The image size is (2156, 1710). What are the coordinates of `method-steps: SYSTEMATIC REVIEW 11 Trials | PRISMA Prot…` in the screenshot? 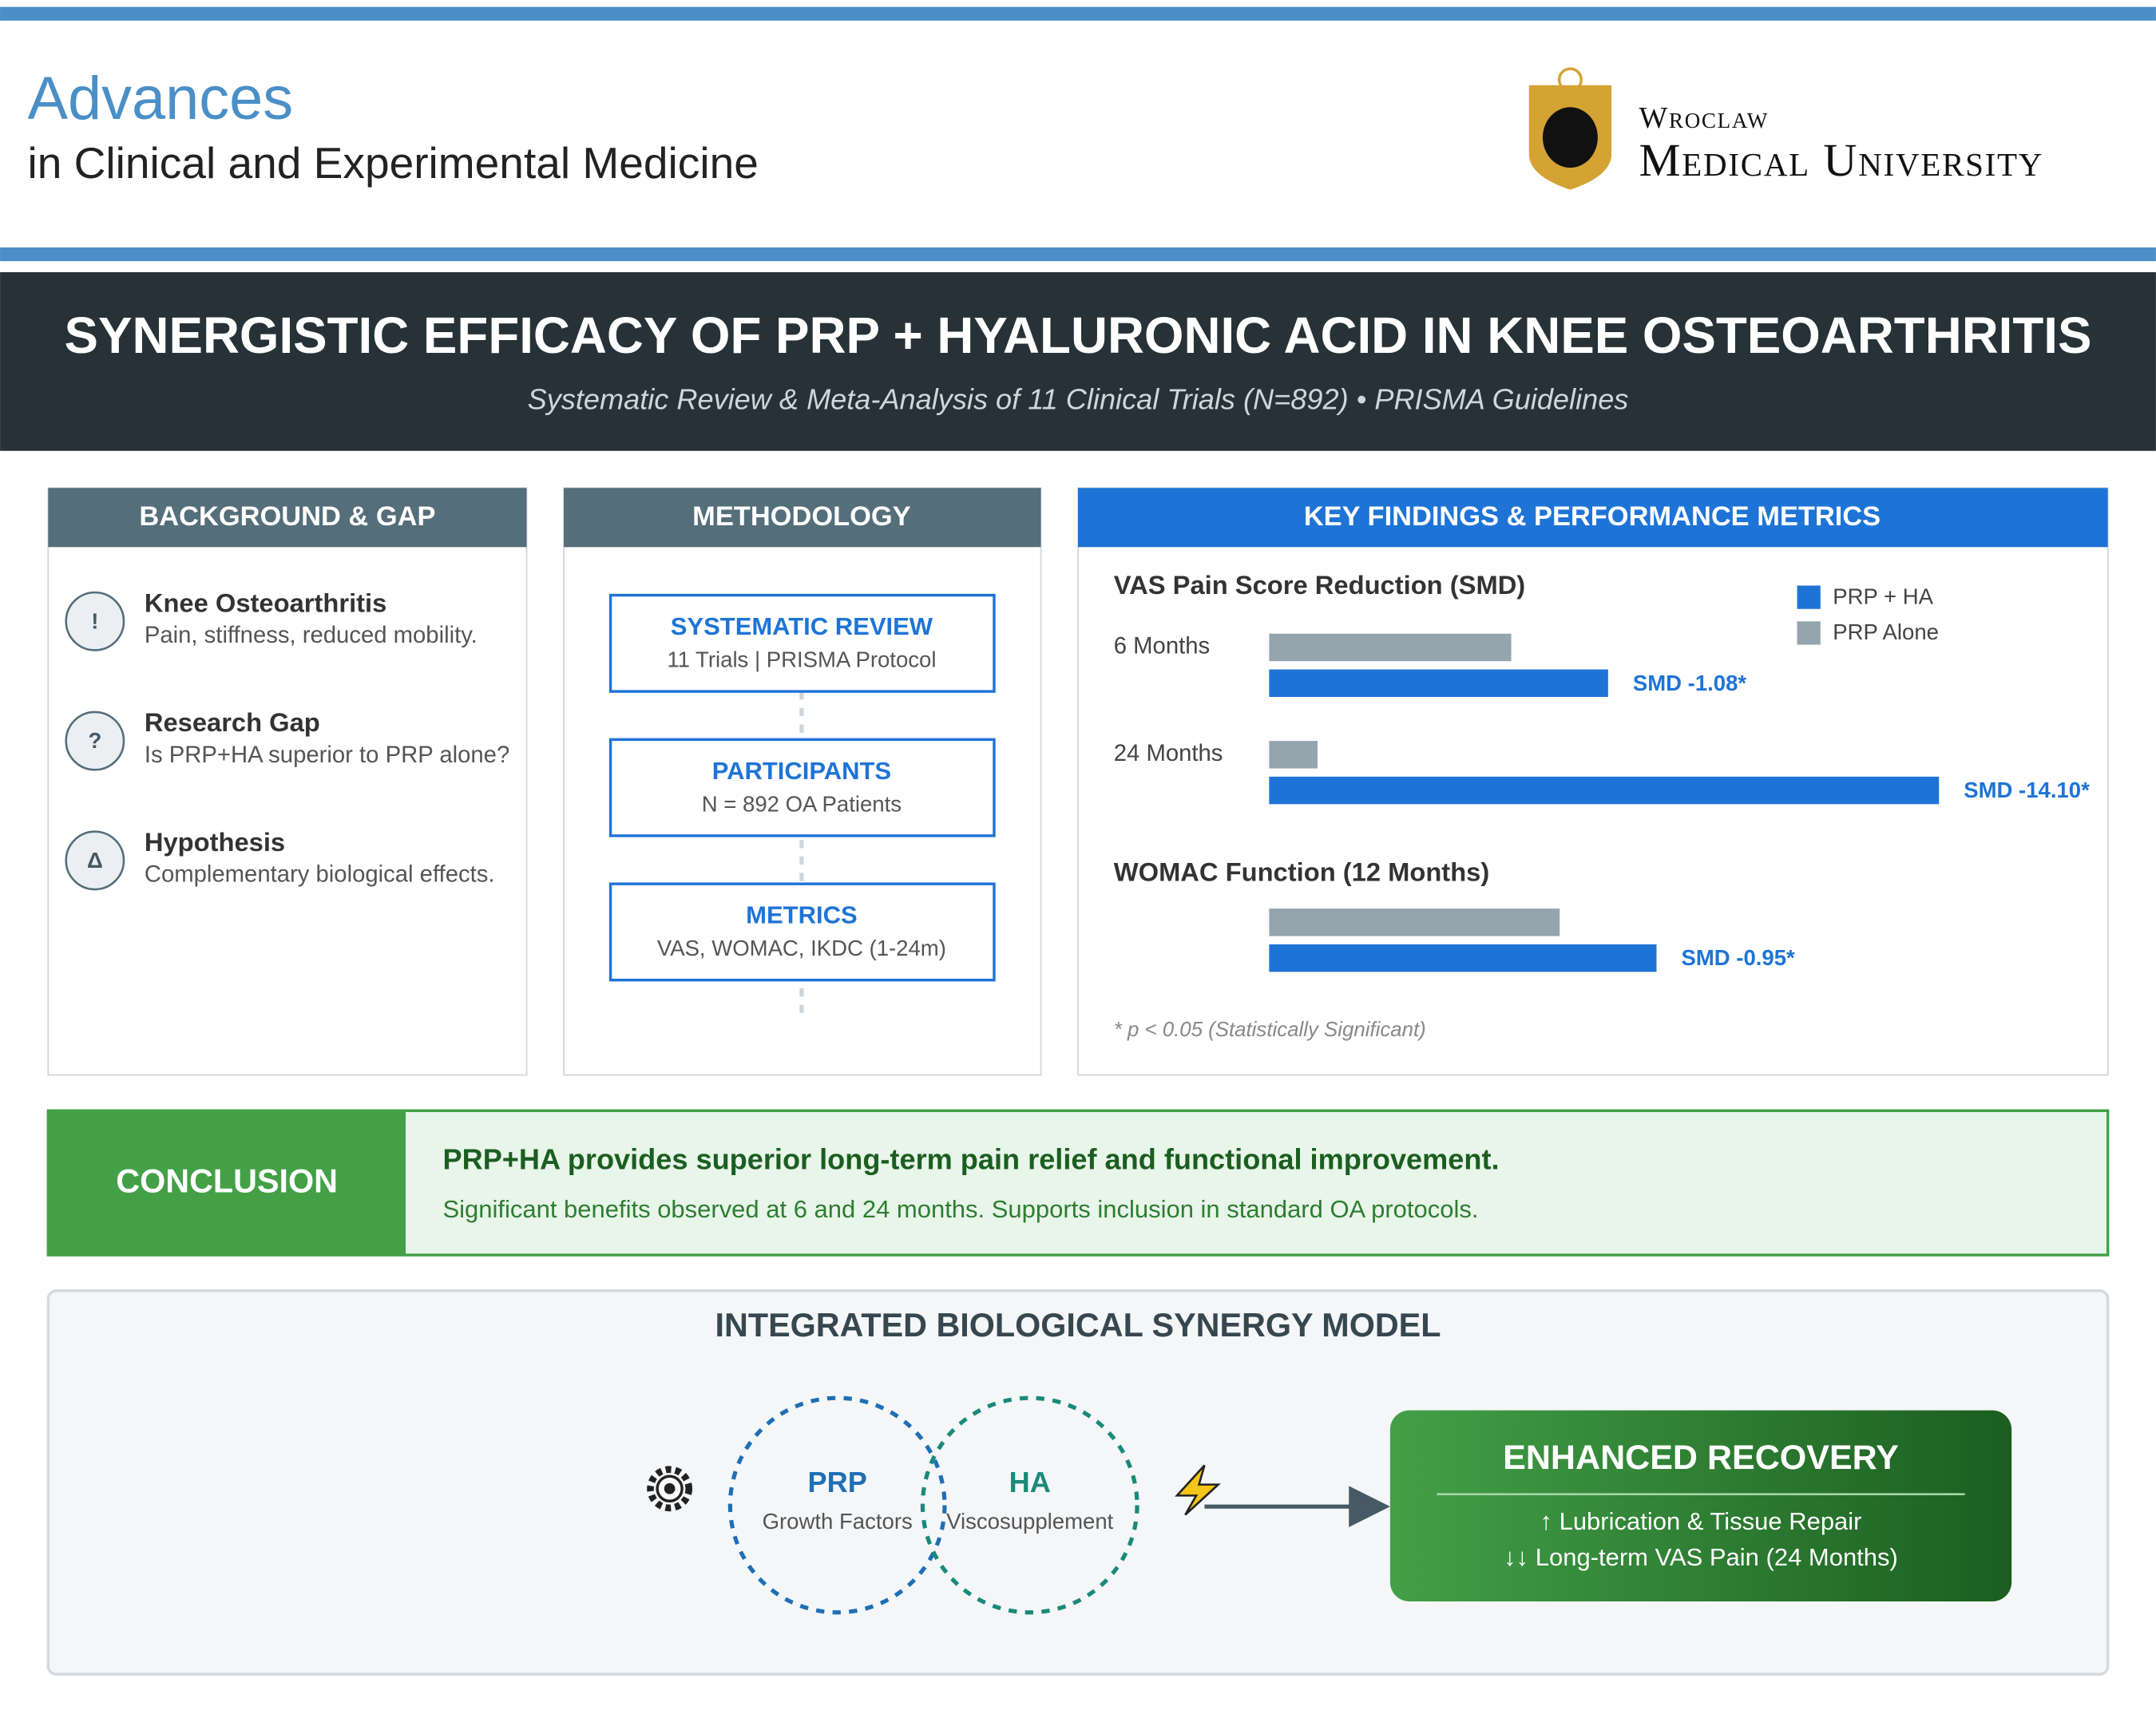 It's located at (802, 787).